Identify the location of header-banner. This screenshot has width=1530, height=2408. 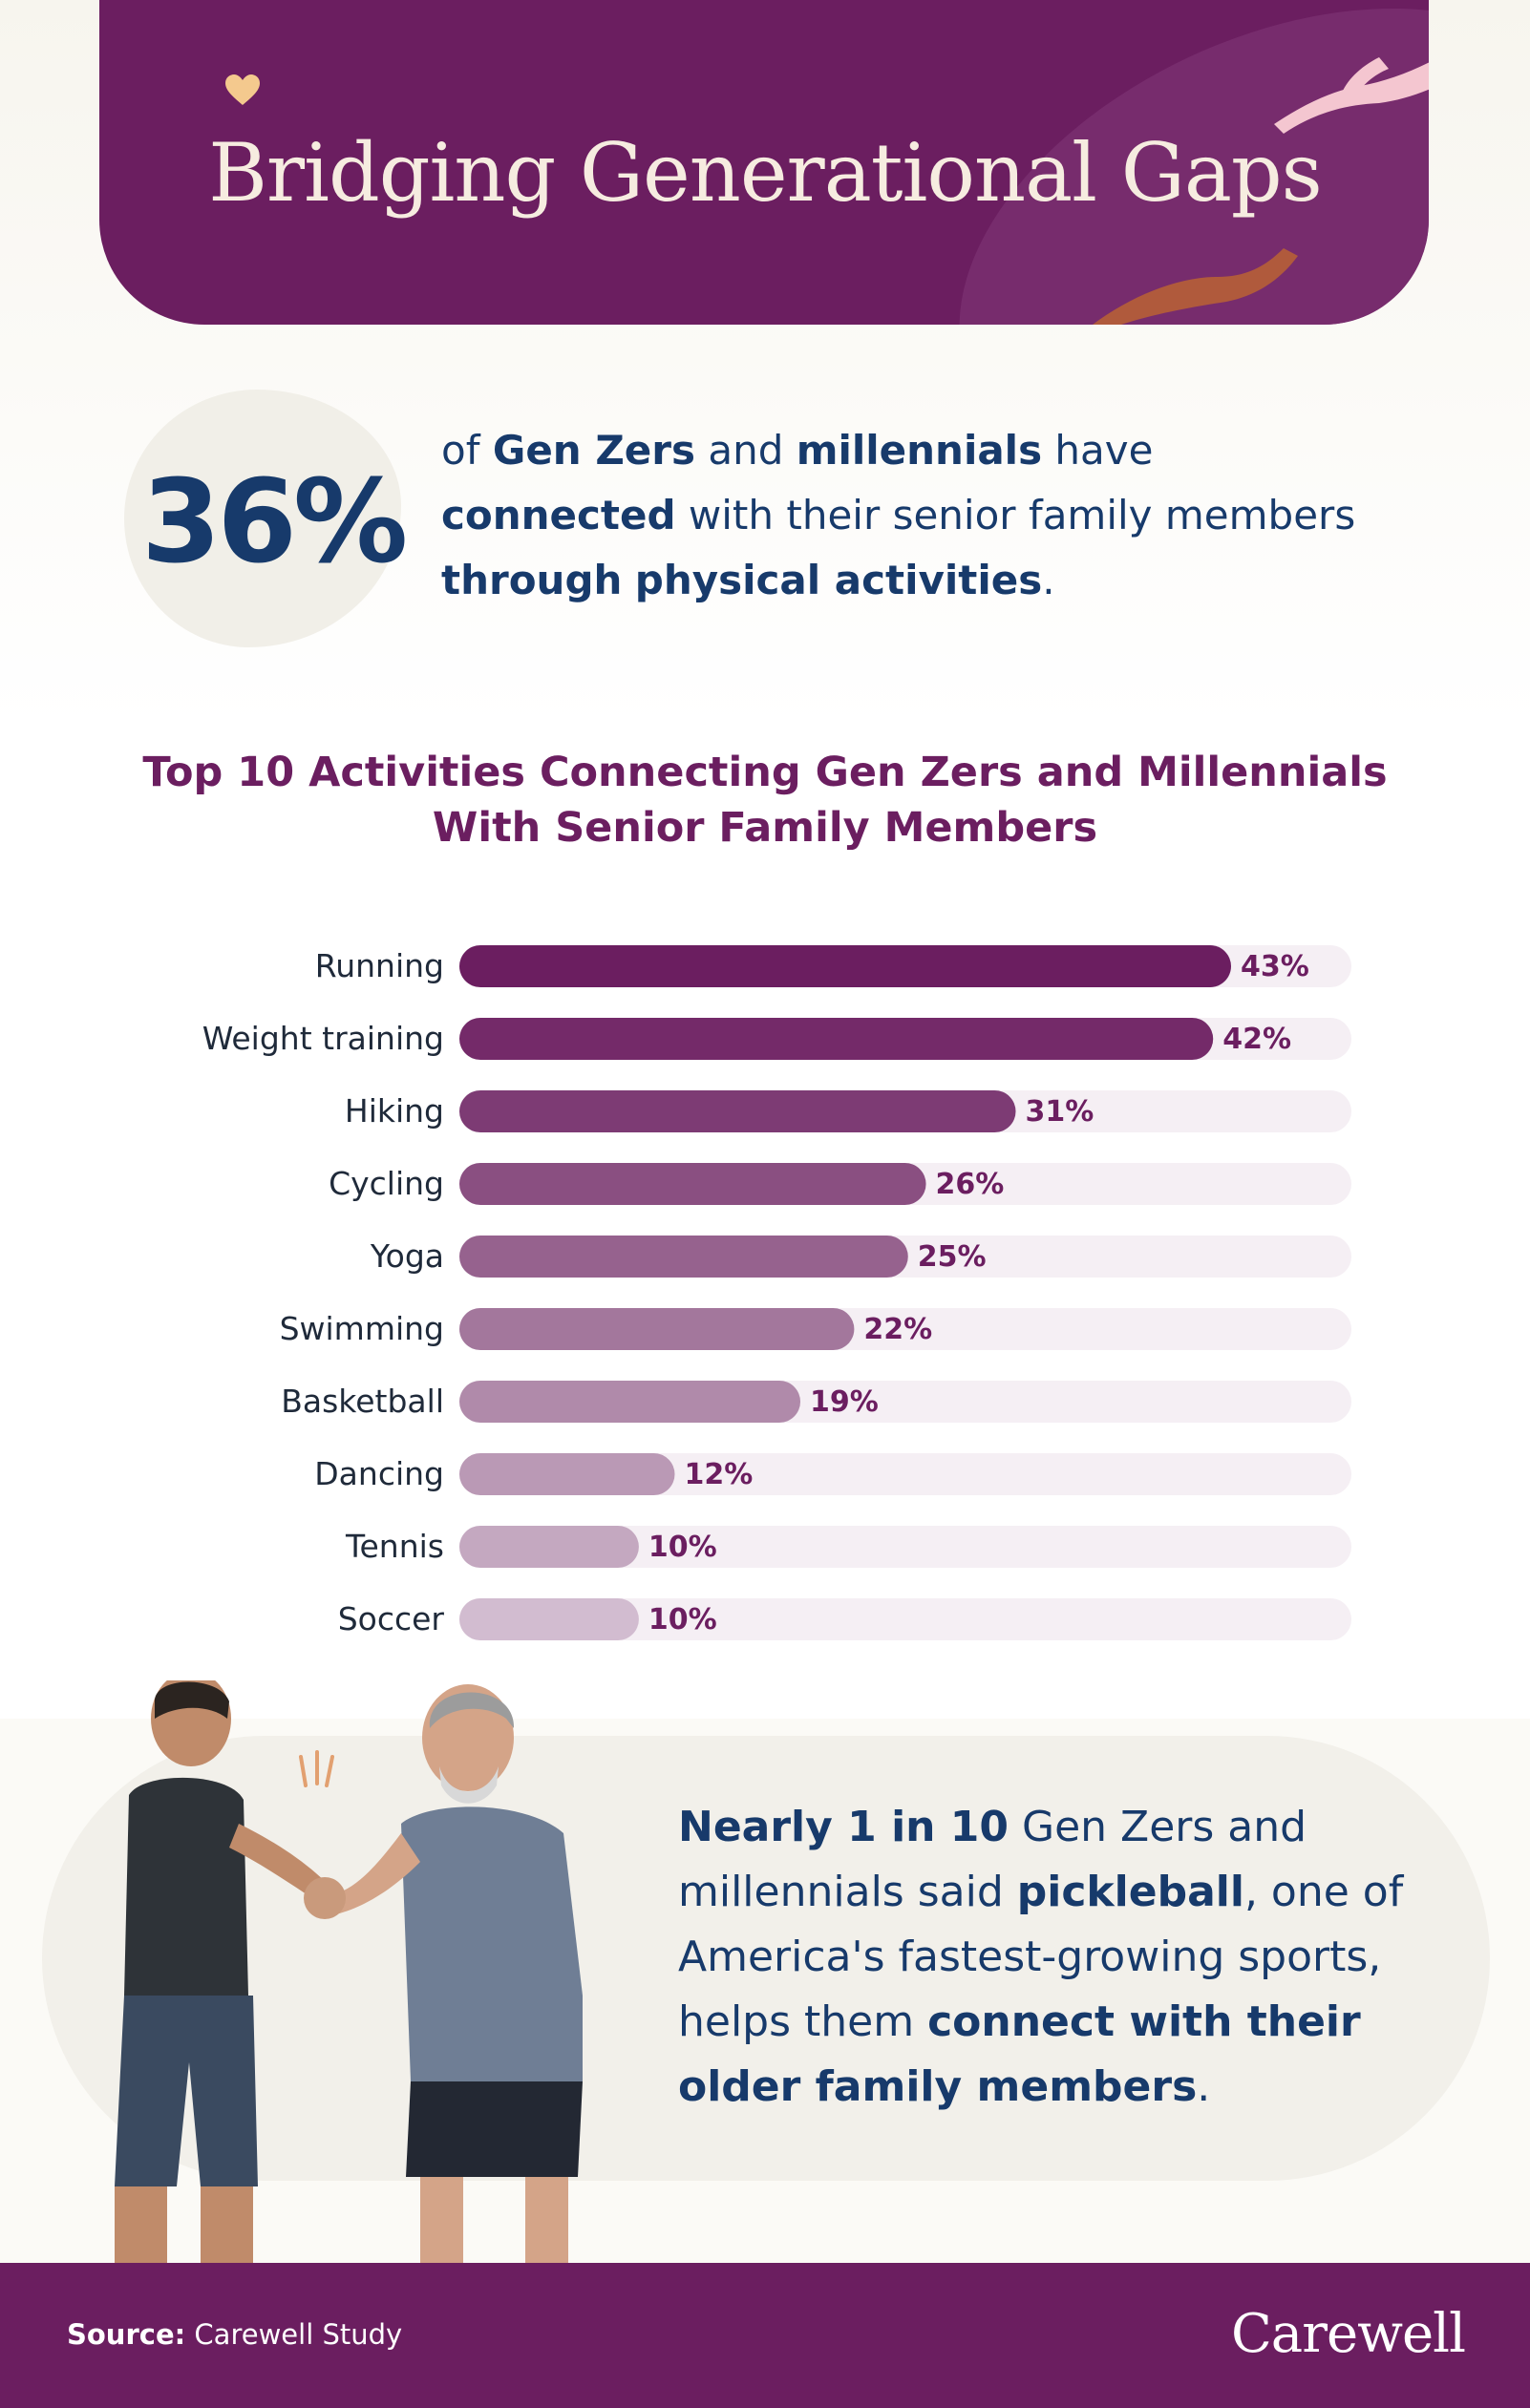
(764, 162).